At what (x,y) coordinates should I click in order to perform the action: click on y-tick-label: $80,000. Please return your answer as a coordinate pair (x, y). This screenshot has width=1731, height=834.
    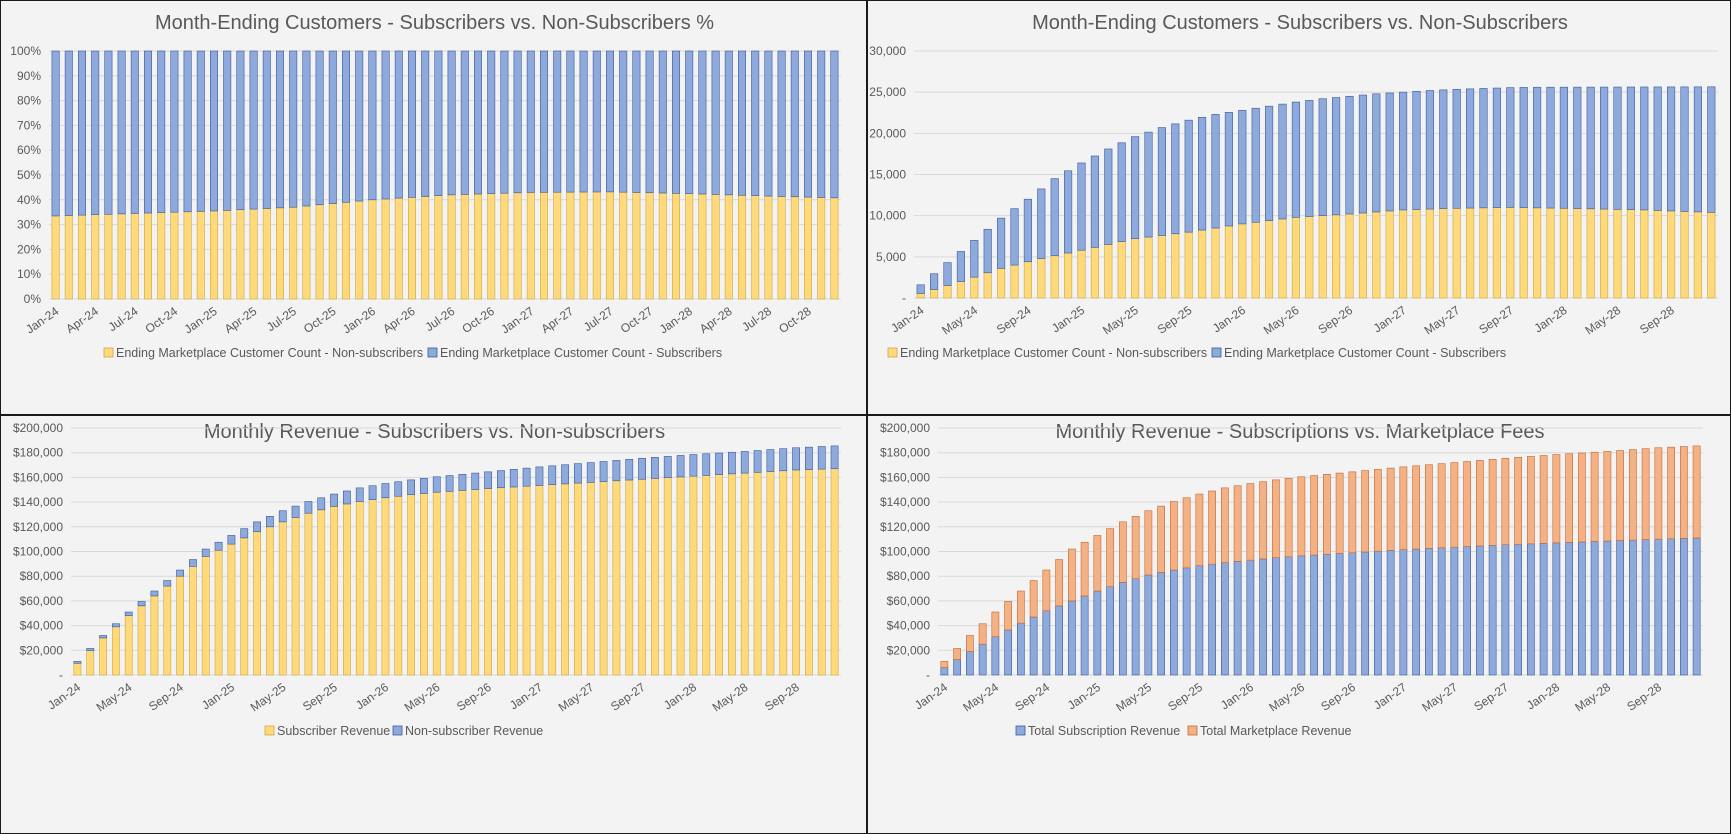
    Looking at the image, I should click on (42, 576).